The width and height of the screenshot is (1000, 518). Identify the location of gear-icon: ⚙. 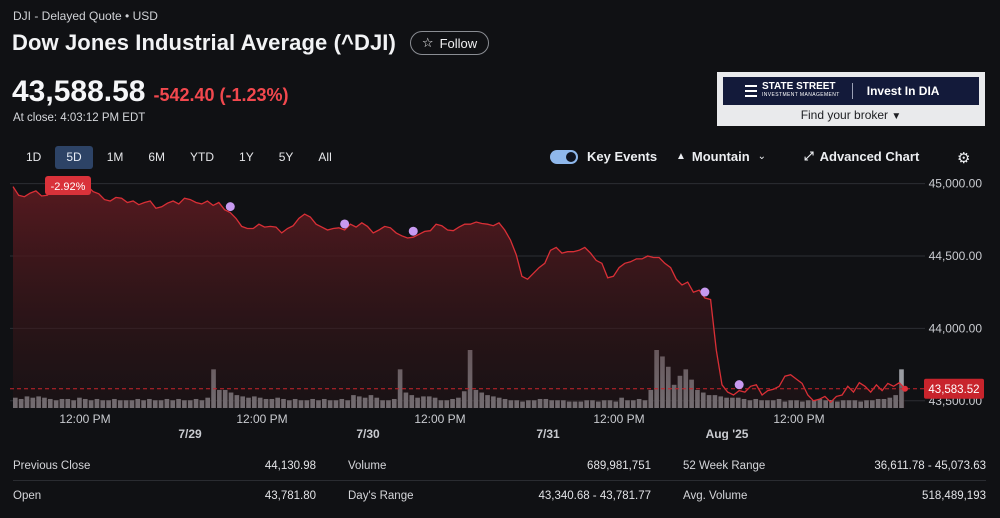
(964, 158).